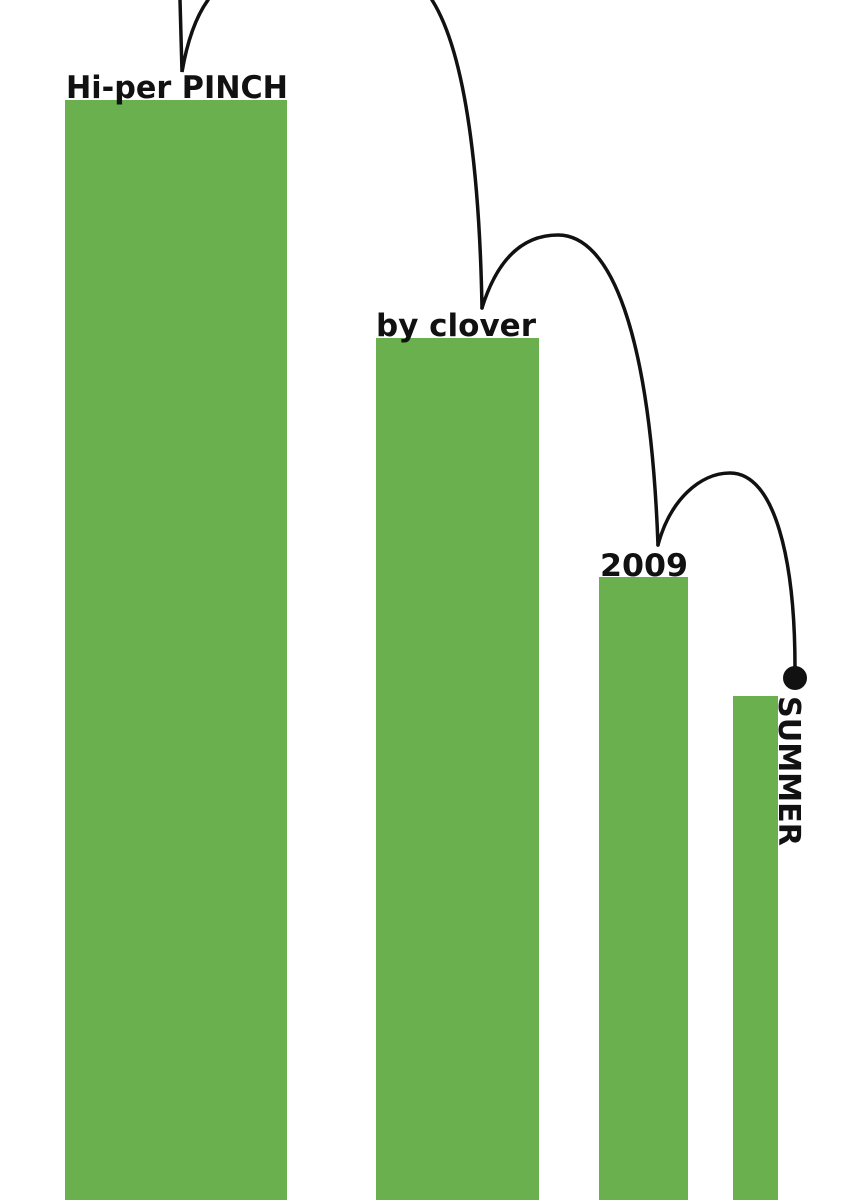 This screenshot has width=850, height=1200. What do you see at coordinates (644, 566) in the screenshot?
I see `year-text: 2009` at bounding box center [644, 566].